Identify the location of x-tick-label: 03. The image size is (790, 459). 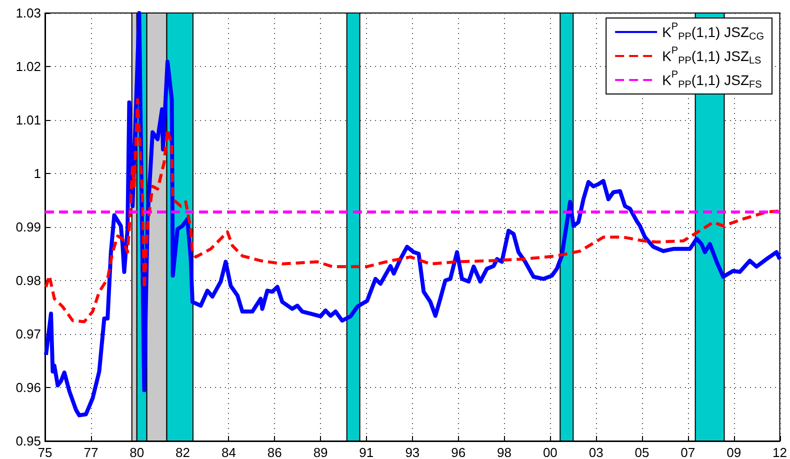
(596, 452).